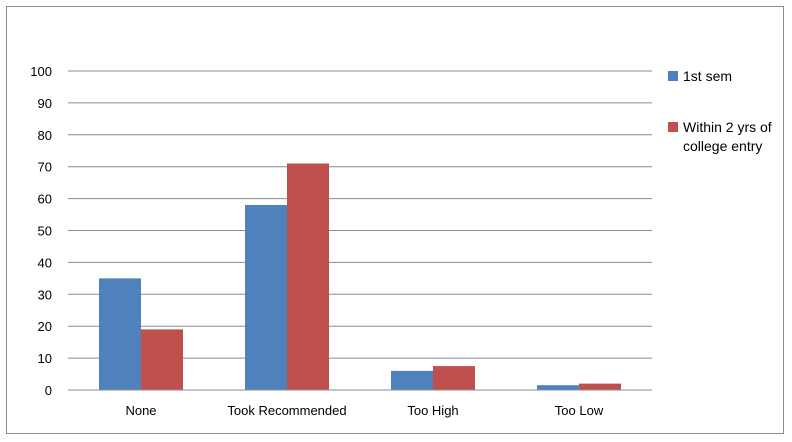  I want to click on y-tick-label: 20, so click(45, 326).